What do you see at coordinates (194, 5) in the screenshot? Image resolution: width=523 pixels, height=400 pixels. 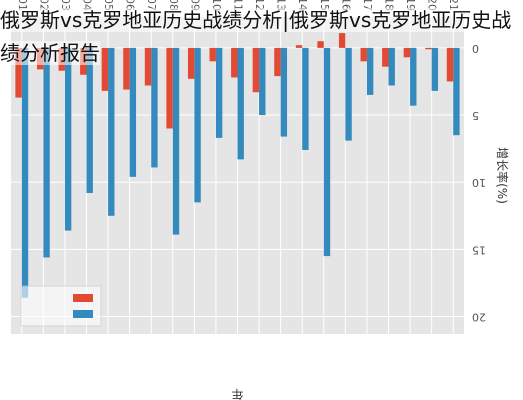 I see `x-tick-label: 2009` at bounding box center [194, 5].